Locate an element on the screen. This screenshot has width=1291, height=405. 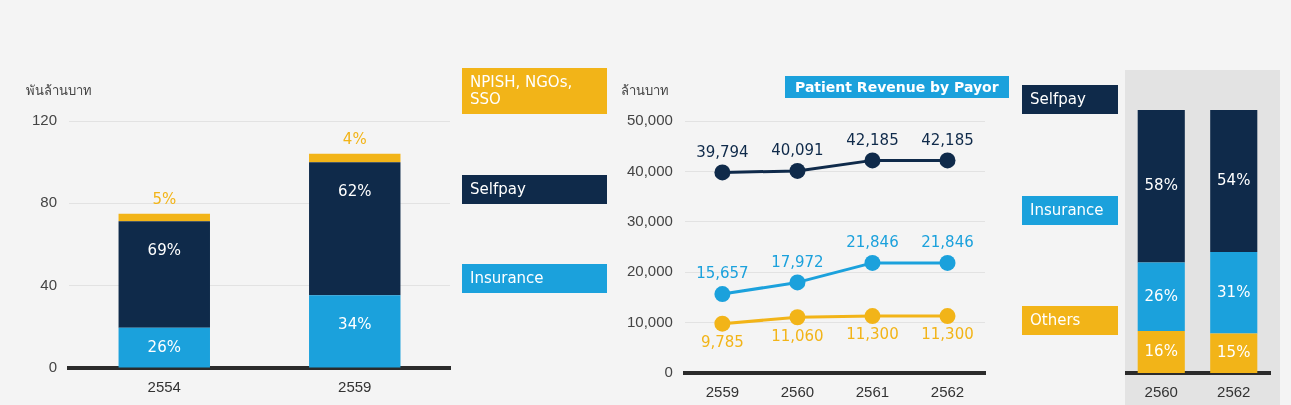
data-label: 31% is located at coordinates (1234, 291).